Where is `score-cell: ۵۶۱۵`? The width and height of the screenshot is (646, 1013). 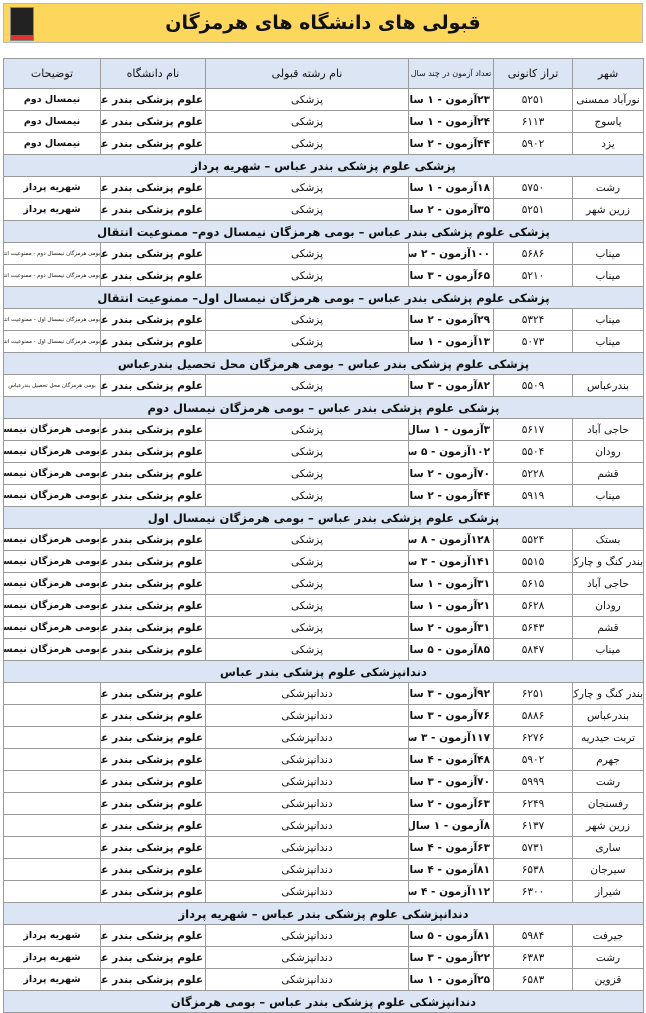
score-cell: ۵۶۱۵ is located at coordinates (533, 583).